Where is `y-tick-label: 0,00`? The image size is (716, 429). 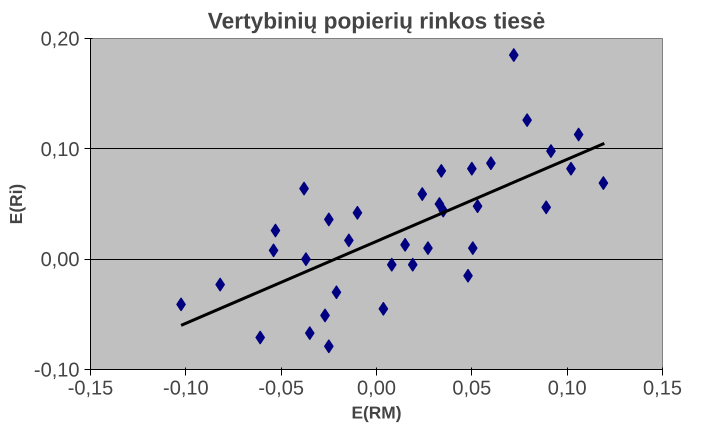 y-tick-label: 0,00 is located at coordinates (60, 260).